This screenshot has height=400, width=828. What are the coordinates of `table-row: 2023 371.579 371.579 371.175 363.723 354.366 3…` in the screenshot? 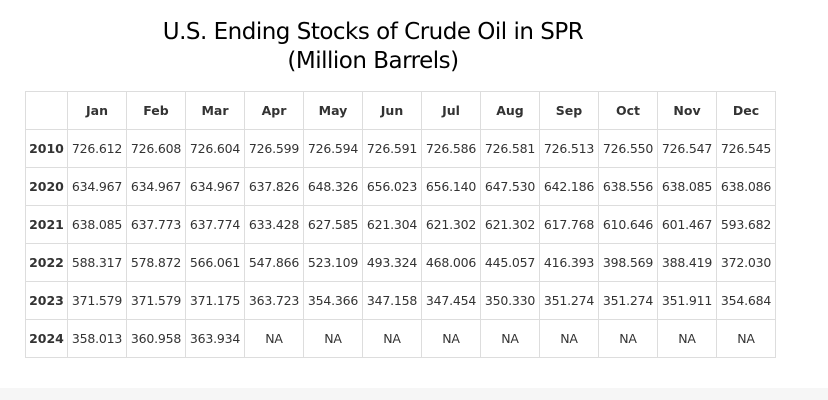 It's located at (400, 300).